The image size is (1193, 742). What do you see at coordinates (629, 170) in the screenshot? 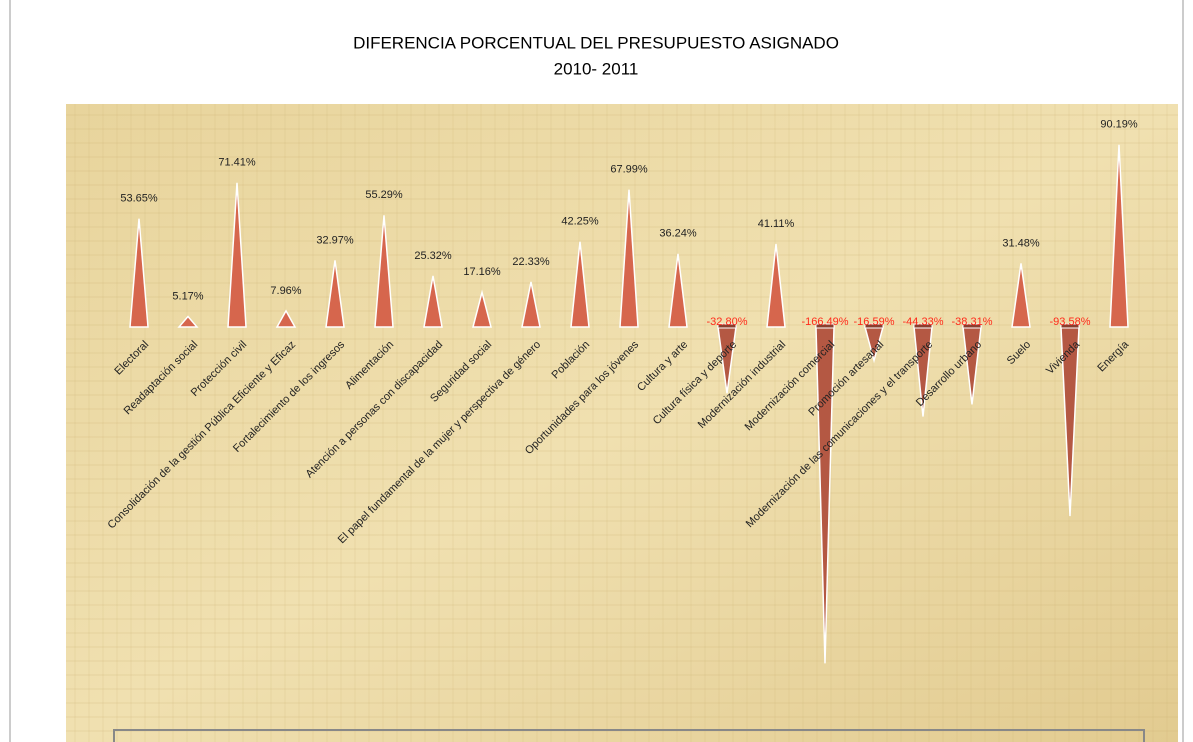
I see `data-label: 67.99%` at bounding box center [629, 170].